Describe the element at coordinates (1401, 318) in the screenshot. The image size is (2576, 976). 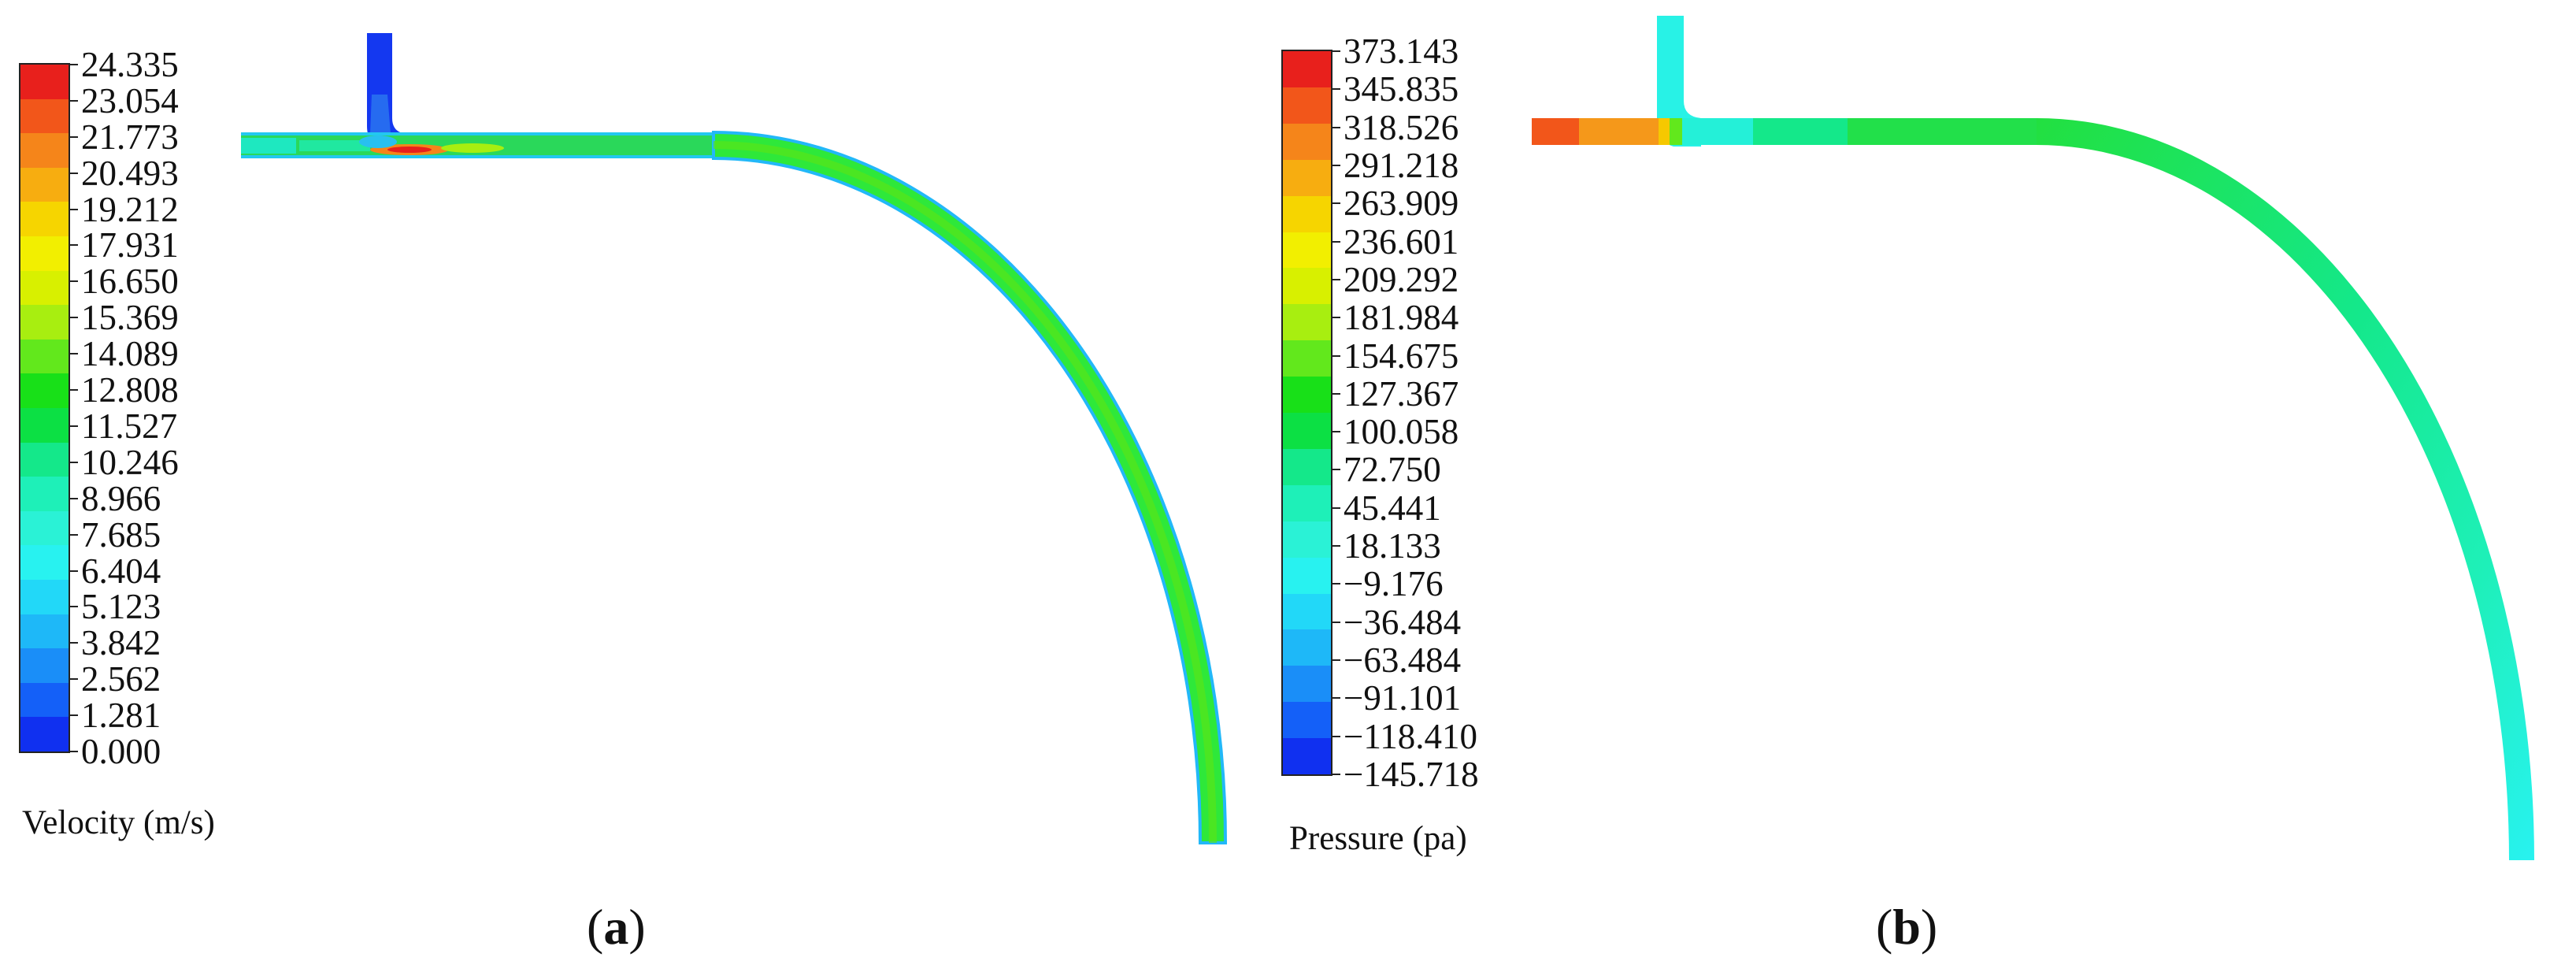
I see `legend-value-label: 181.984` at that location.